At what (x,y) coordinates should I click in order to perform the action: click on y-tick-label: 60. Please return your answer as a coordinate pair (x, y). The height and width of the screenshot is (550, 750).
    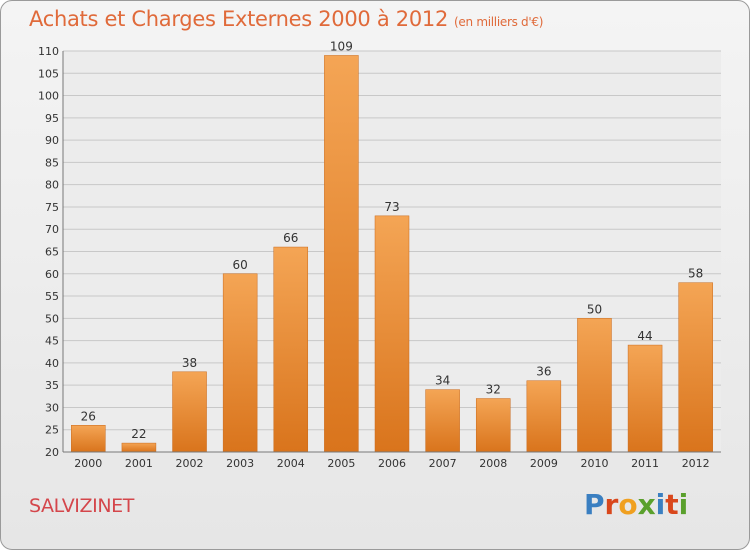
    Looking at the image, I should click on (52, 274).